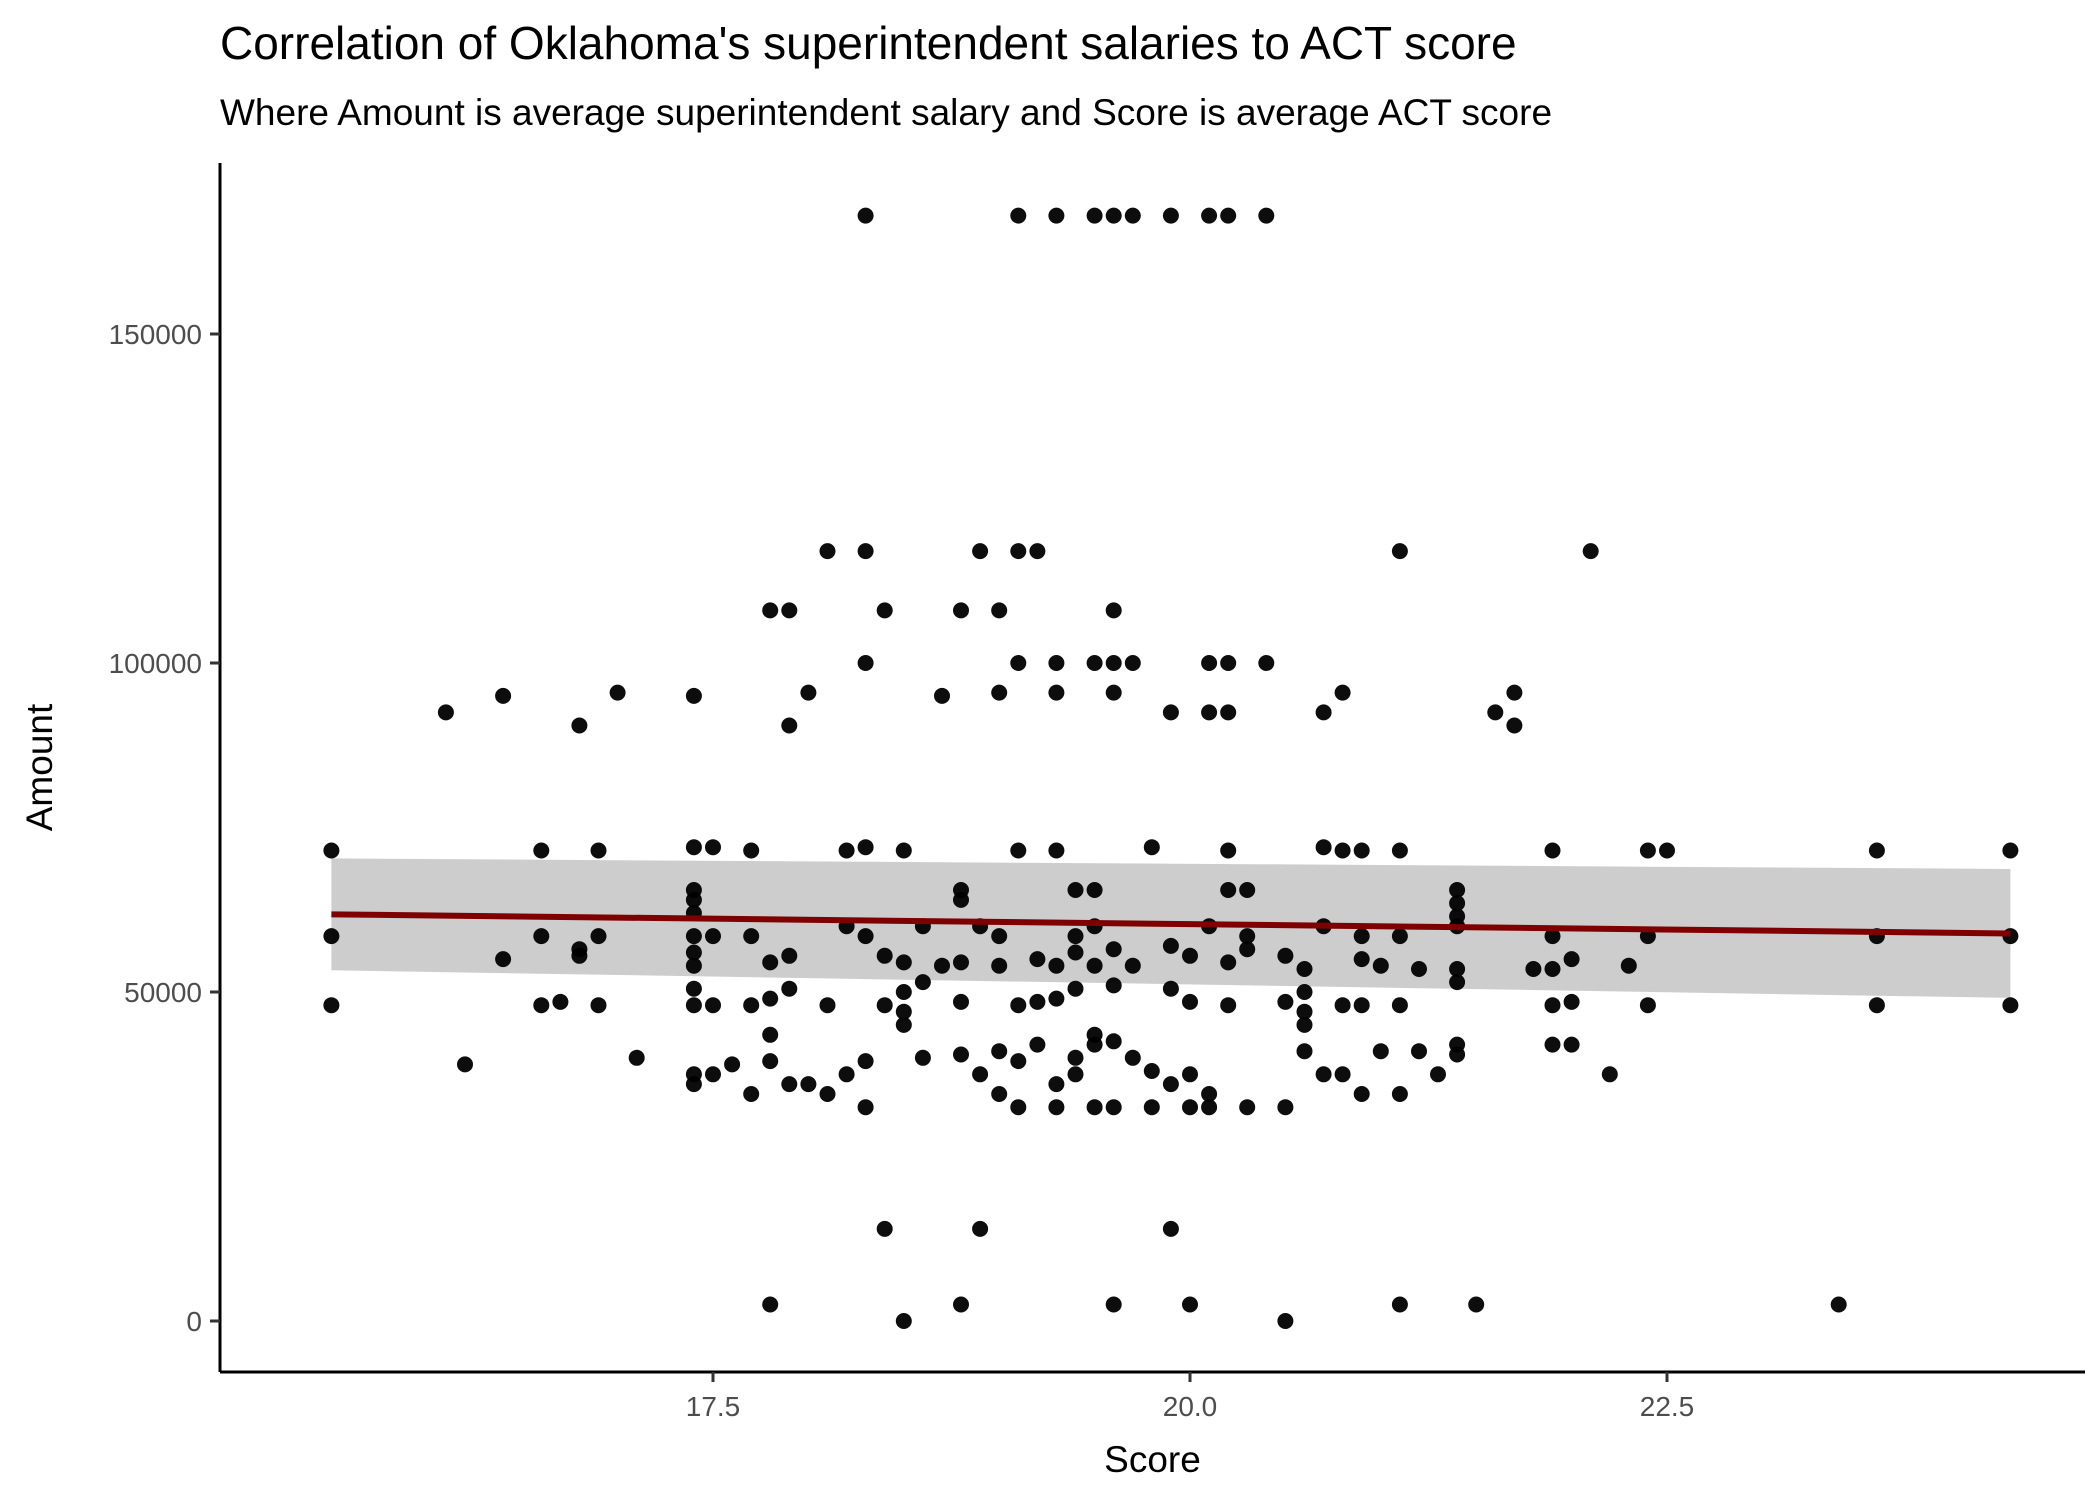 The width and height of the screenshot is (2099, 1499). I want to click on y-tick-label: 0, so click(194, 1321).